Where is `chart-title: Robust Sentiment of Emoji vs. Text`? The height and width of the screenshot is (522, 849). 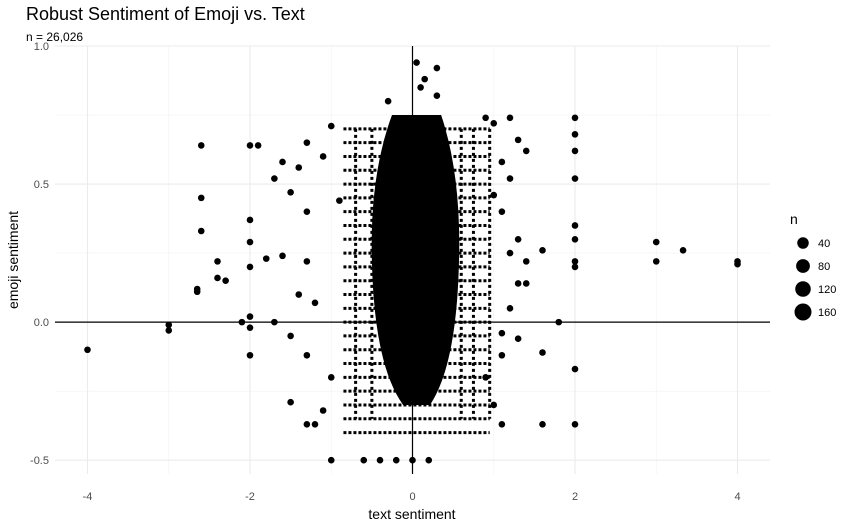 chart-title: Robust Sentiment of Emoji vs. Text is located at coordinates (165, 14).